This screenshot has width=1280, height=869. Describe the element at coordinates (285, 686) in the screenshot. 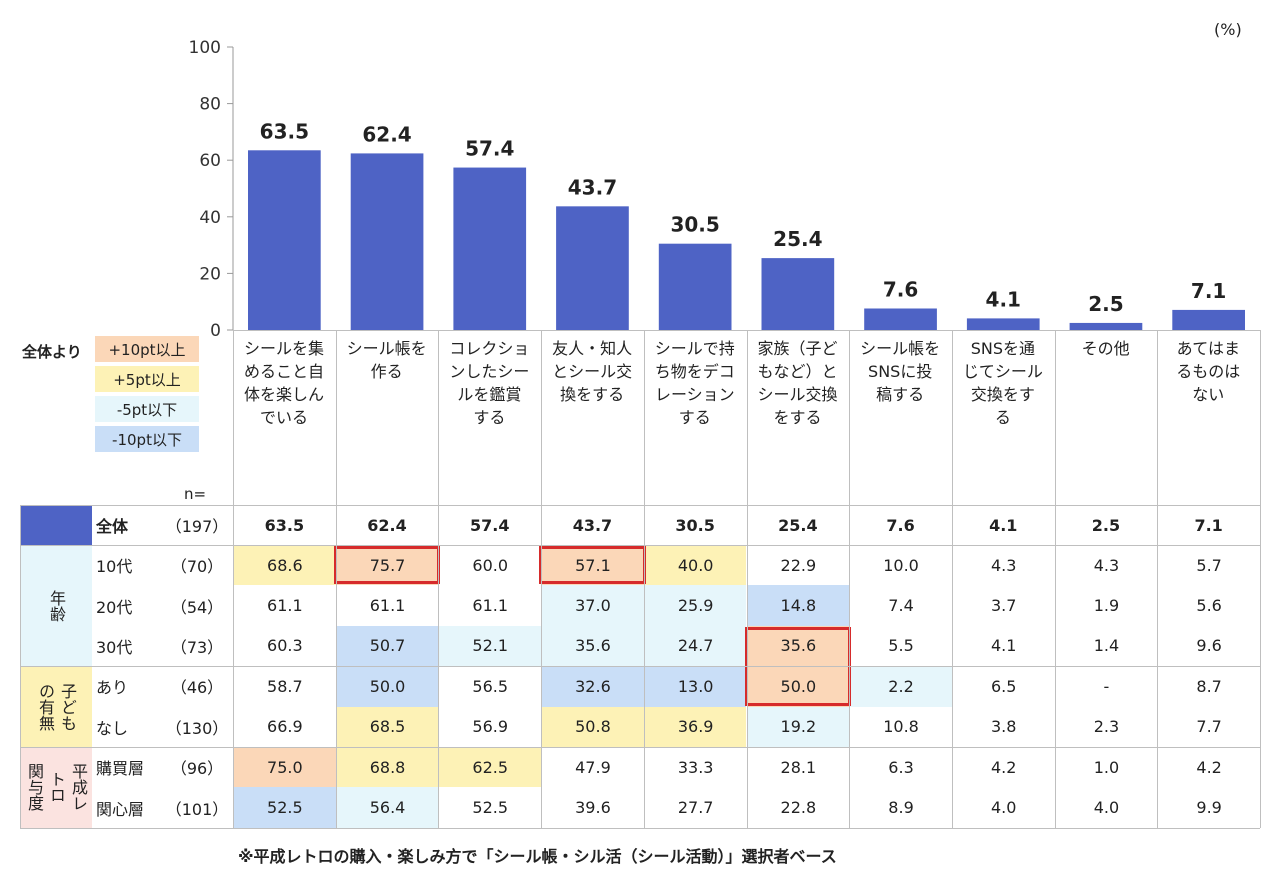

I see `table-cell: 58.7` at that location.